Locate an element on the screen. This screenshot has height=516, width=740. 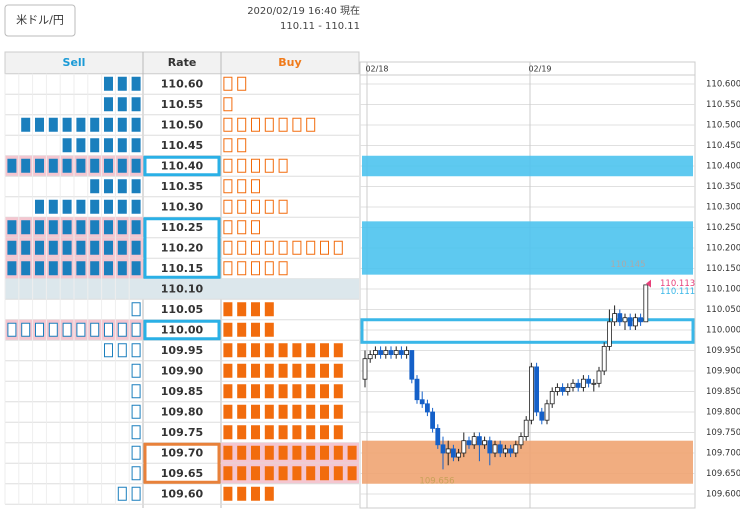
y-tick-label: 110.000 is located at coordinates (723, 331).